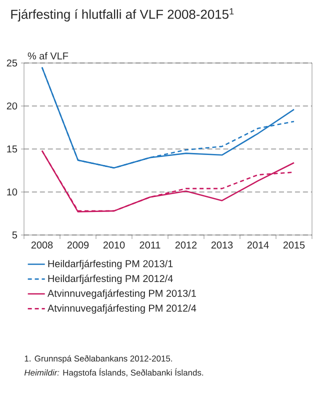  Describe the element at coordinates (294, 245) in the screenshot. I see `x-tick-label: 2015` at that location.